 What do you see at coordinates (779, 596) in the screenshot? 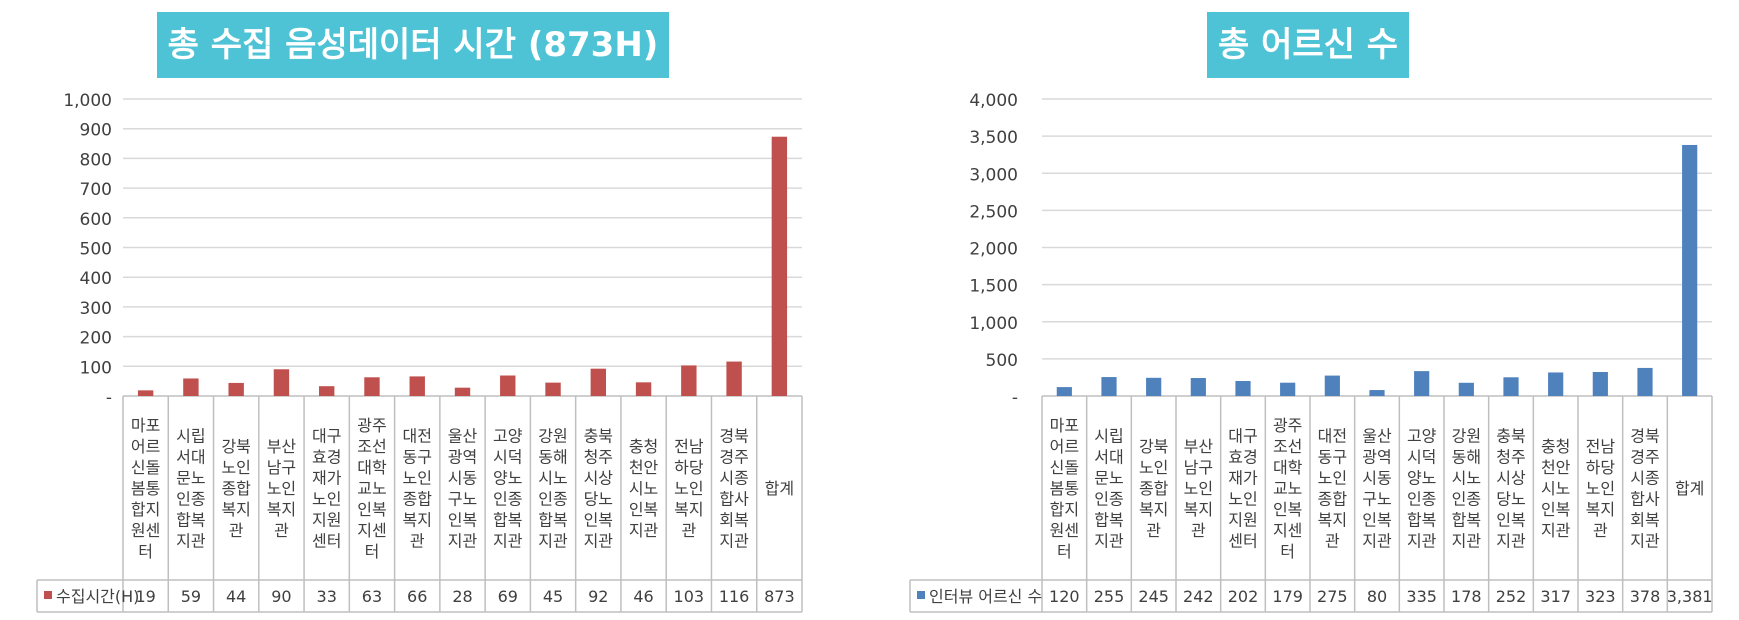
I see `data-table-value: 873` at bounding box center [779, 596].